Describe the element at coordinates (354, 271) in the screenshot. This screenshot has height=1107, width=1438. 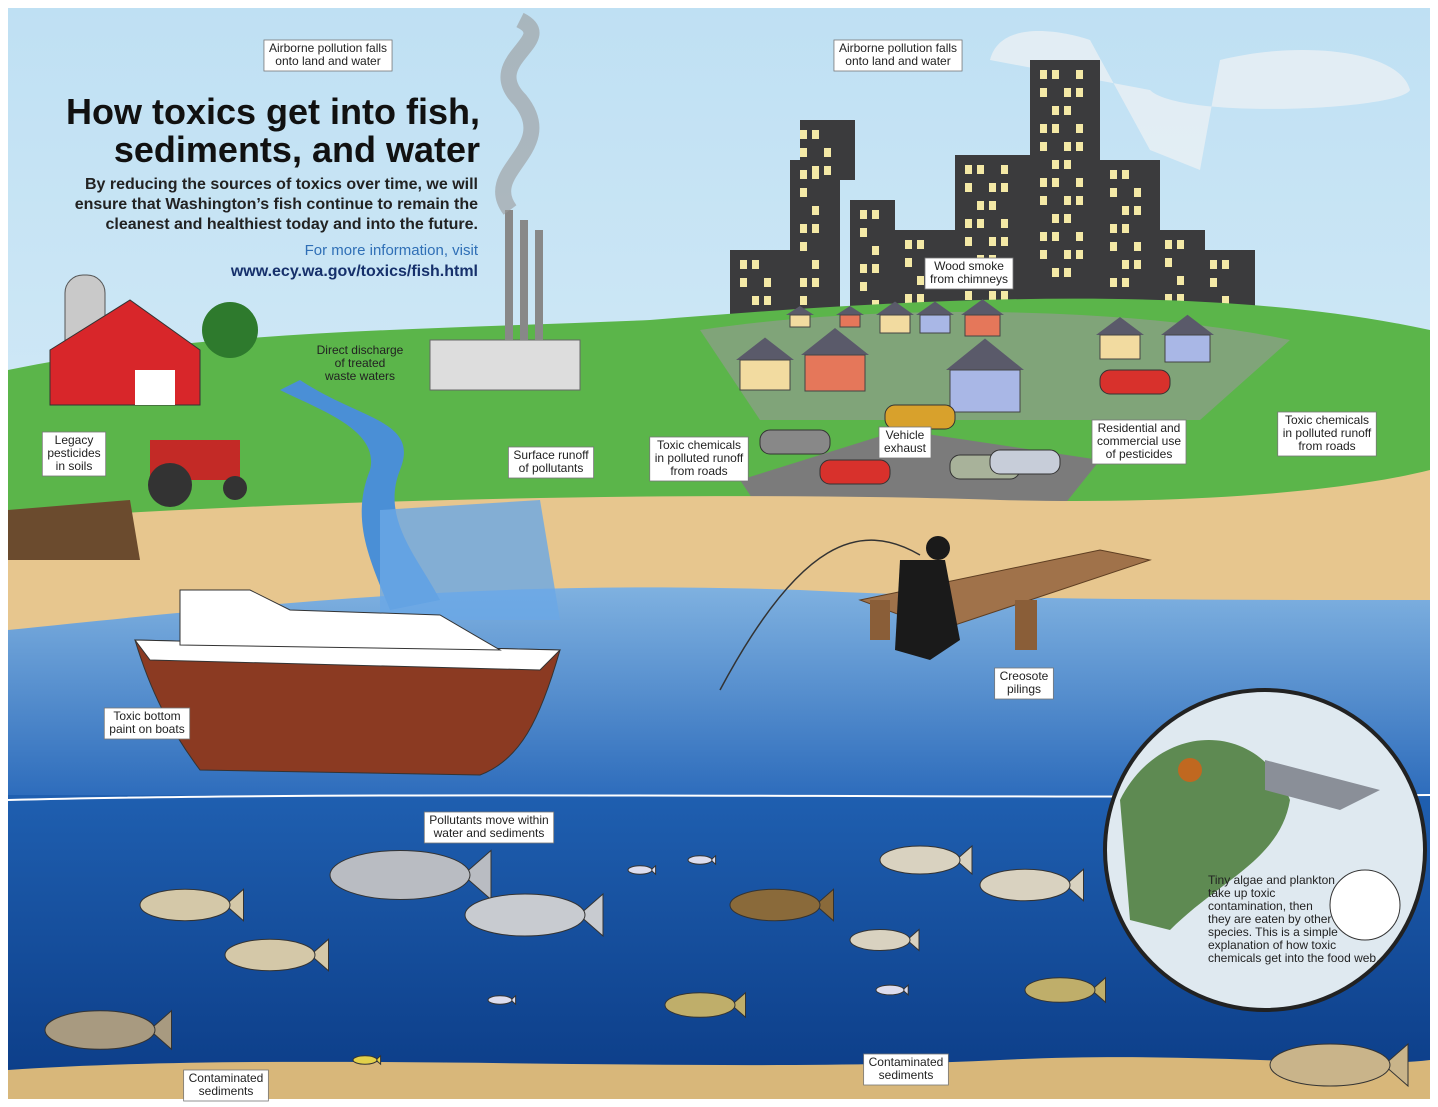
I see `url: www.ecy.wa.gov/toxics/fish.html` at that location.